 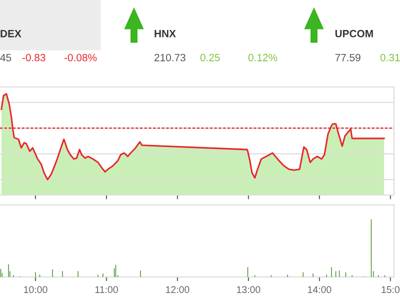 I want to click on text: 0.12%, so click(x=263, y=58).